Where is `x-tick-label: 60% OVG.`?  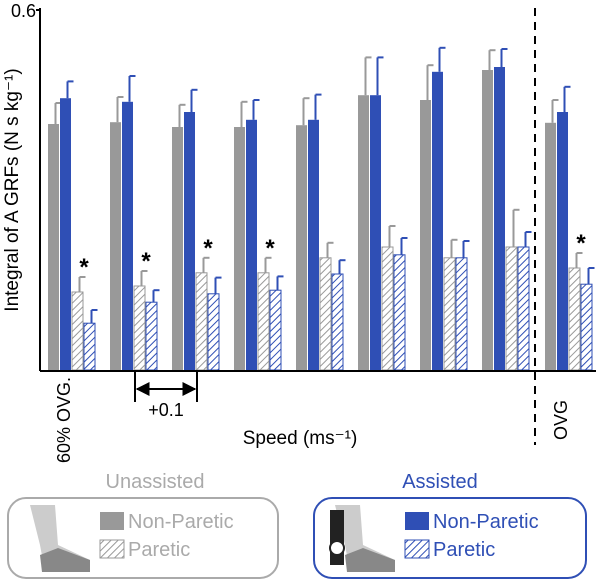 x-tick-label: 60% OVG. is located at coordinates (64, 420).